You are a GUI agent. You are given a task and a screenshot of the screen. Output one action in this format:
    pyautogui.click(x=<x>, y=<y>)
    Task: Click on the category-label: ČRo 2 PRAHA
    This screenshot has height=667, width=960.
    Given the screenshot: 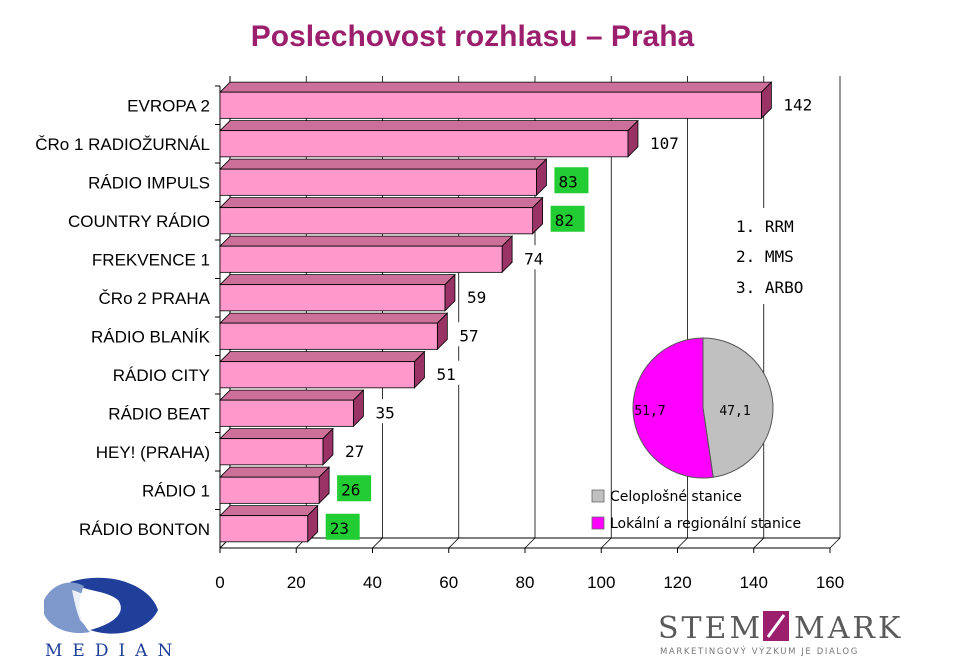 What is the action you would take?
    pyautogui.click(x=155, y=298)
    